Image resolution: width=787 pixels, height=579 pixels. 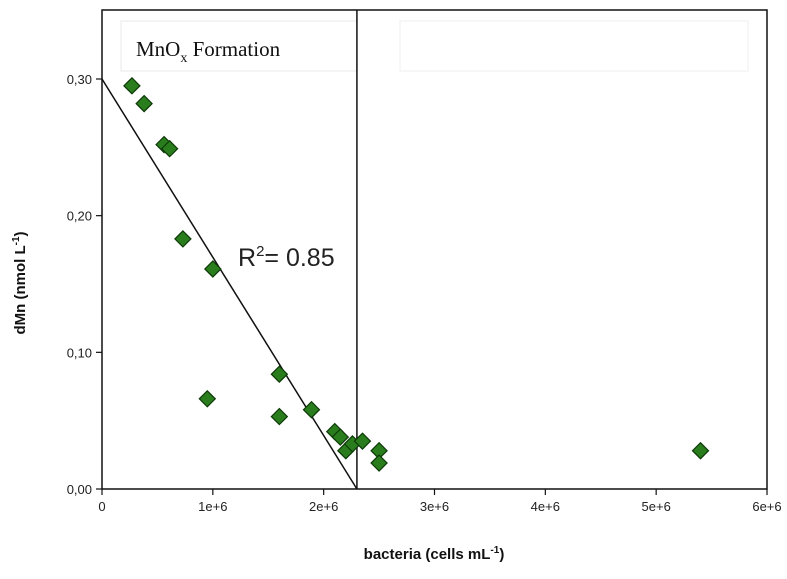 I want to click on region-label-box: MnOx Formation, so click(x=239, y=46).